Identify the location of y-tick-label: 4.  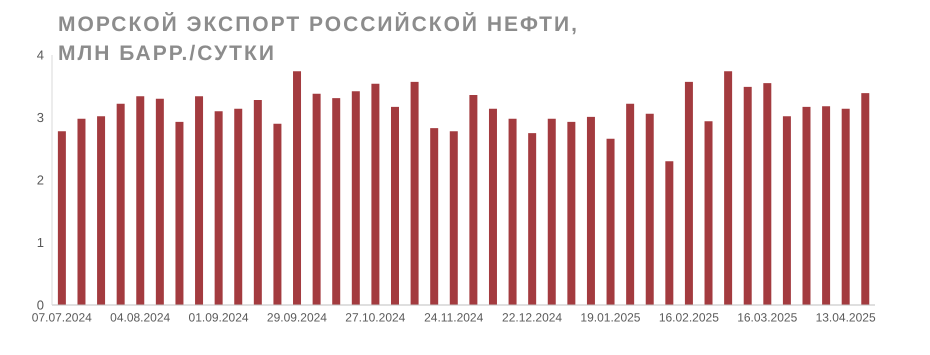
(40, 55).